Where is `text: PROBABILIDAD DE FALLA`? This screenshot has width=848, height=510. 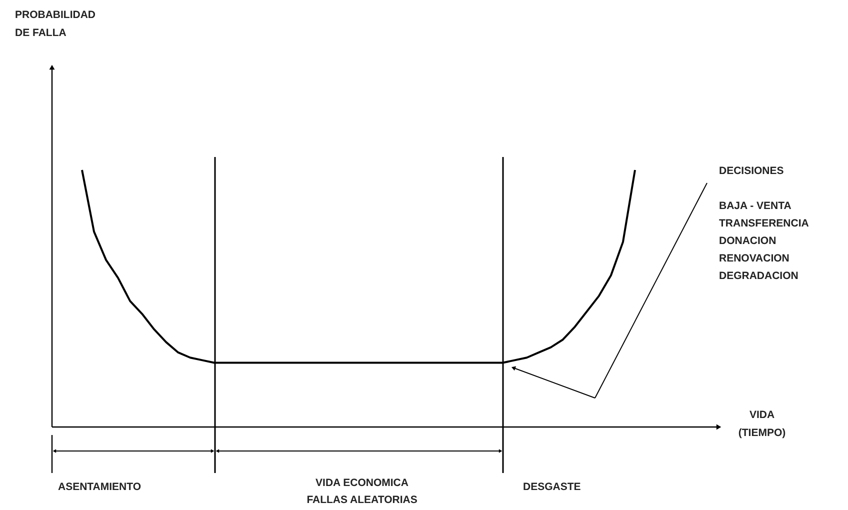 text: PROBABILIDAD DE FALLA is located at coordinates (55, 24).